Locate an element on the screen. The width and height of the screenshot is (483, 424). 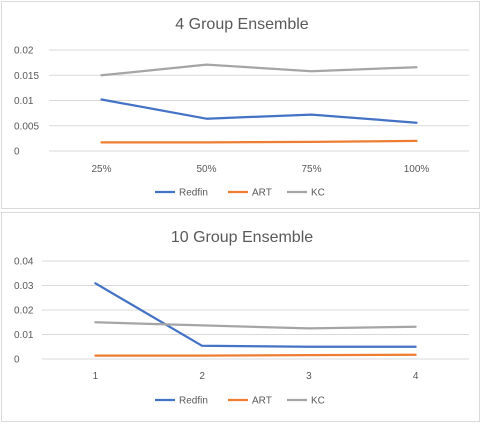
x-tick-label: 75% is located at coordinates (311, 169).